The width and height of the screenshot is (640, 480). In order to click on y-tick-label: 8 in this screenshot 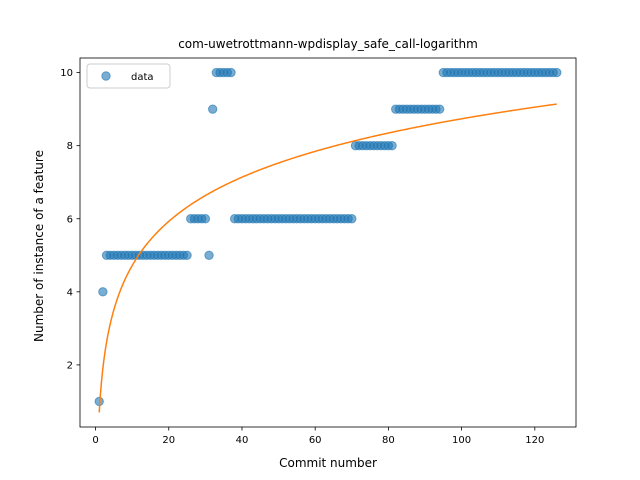, I will do `click(70, 146)`.